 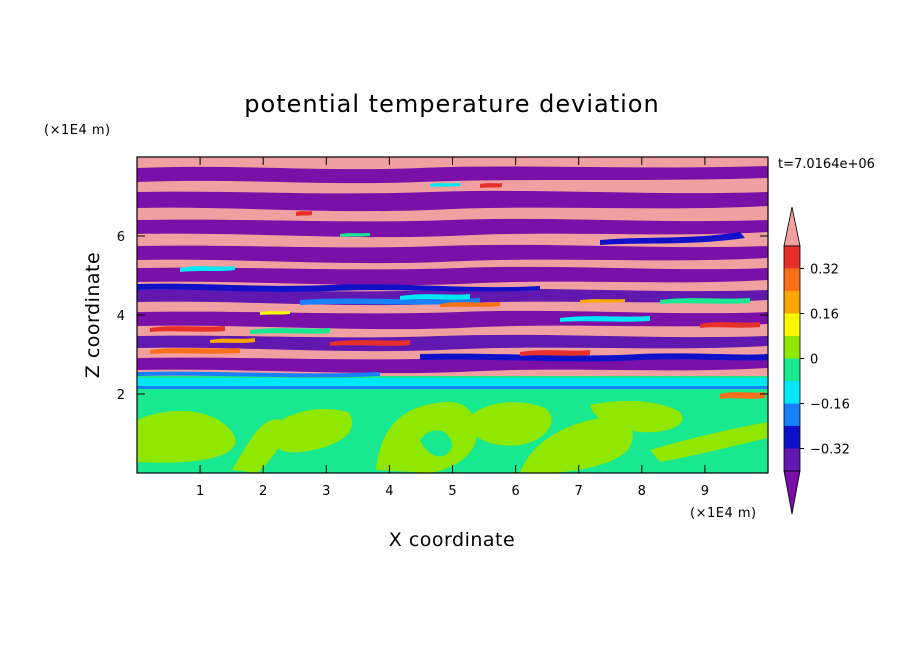 What do you see at coordinates (121, 316) in the screenshot?
I see `y-tick-label: 4` at bounding box center [121, 316].